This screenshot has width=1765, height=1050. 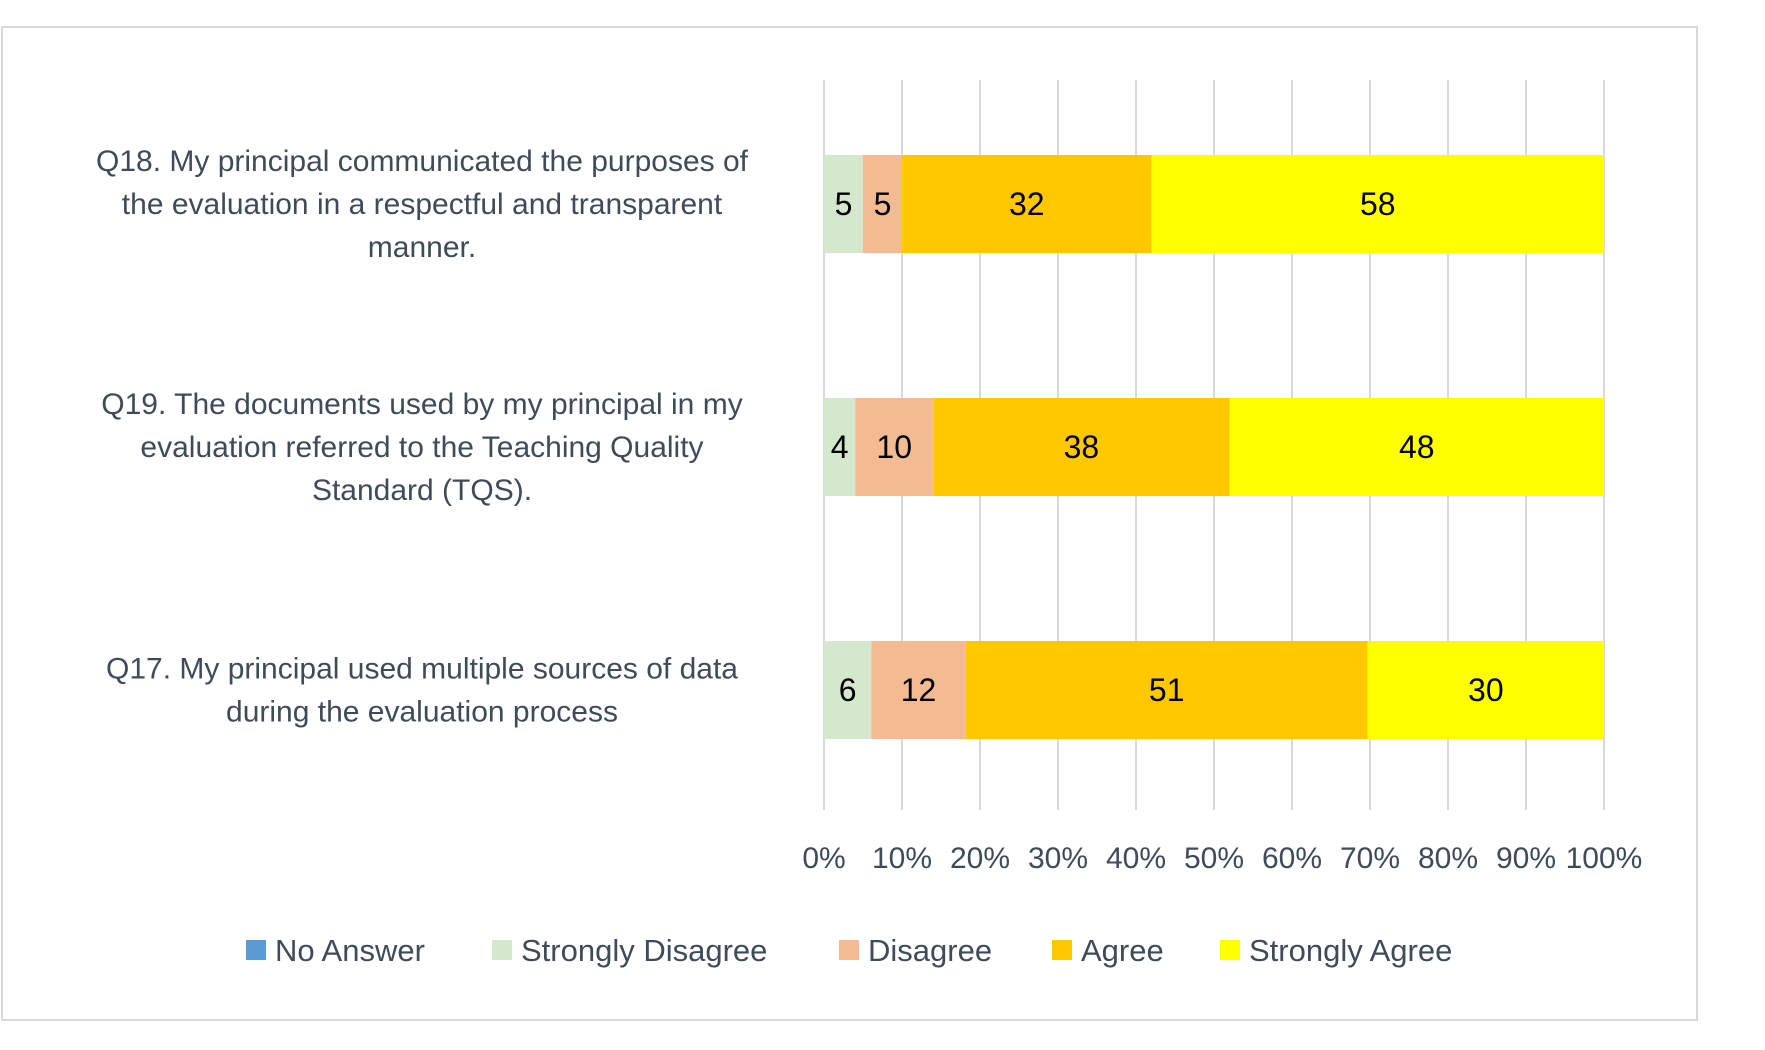 What do you see at coordinates (350, 950) in the screenshot?
I see `legend-label: No Answer` at bounding box center [350, 950].